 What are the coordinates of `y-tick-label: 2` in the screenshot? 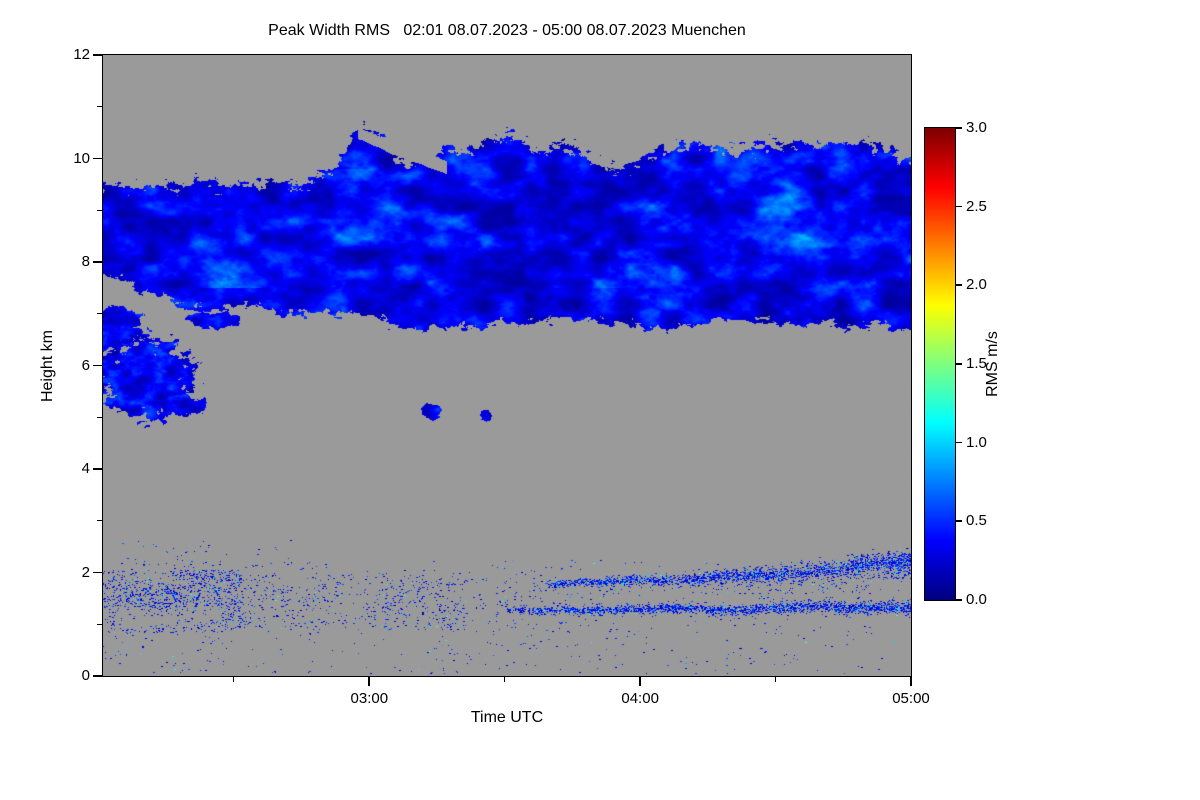 It's located at (85, 572).